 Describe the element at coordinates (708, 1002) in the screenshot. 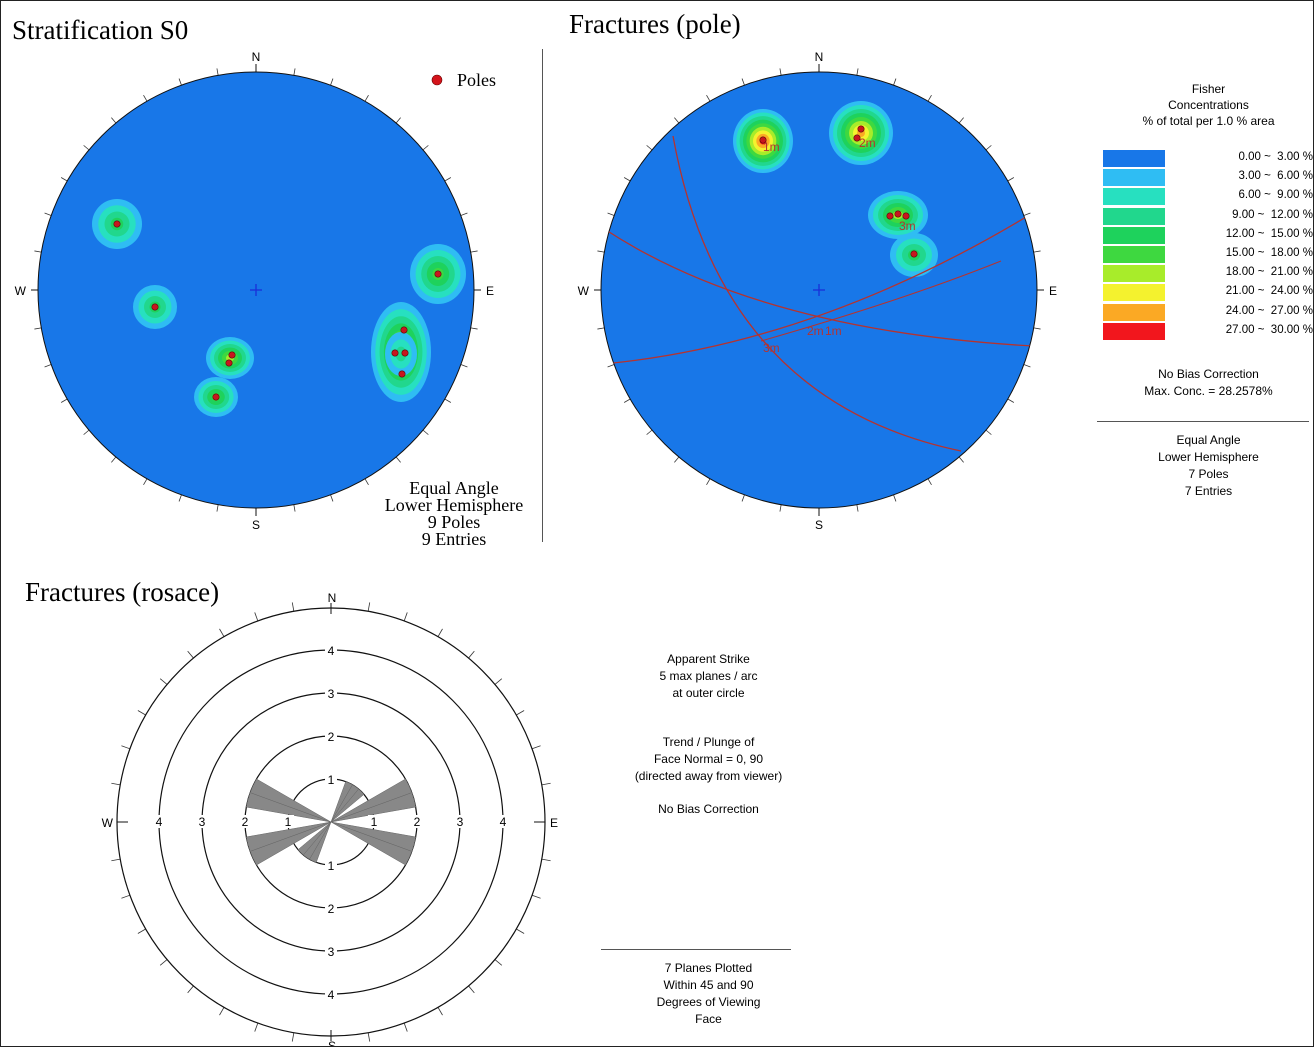

I see `rose-note-line: Degrees of Viewing` at that location.